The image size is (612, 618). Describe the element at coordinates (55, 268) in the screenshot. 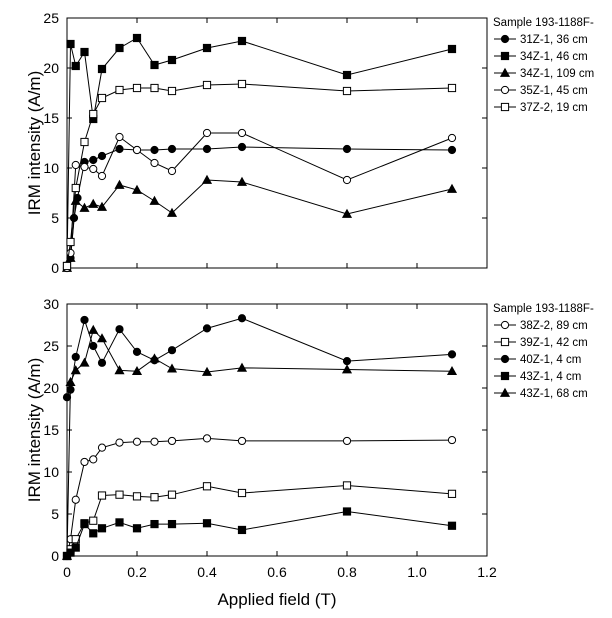

I see `y-tick-label: 0` at that location.